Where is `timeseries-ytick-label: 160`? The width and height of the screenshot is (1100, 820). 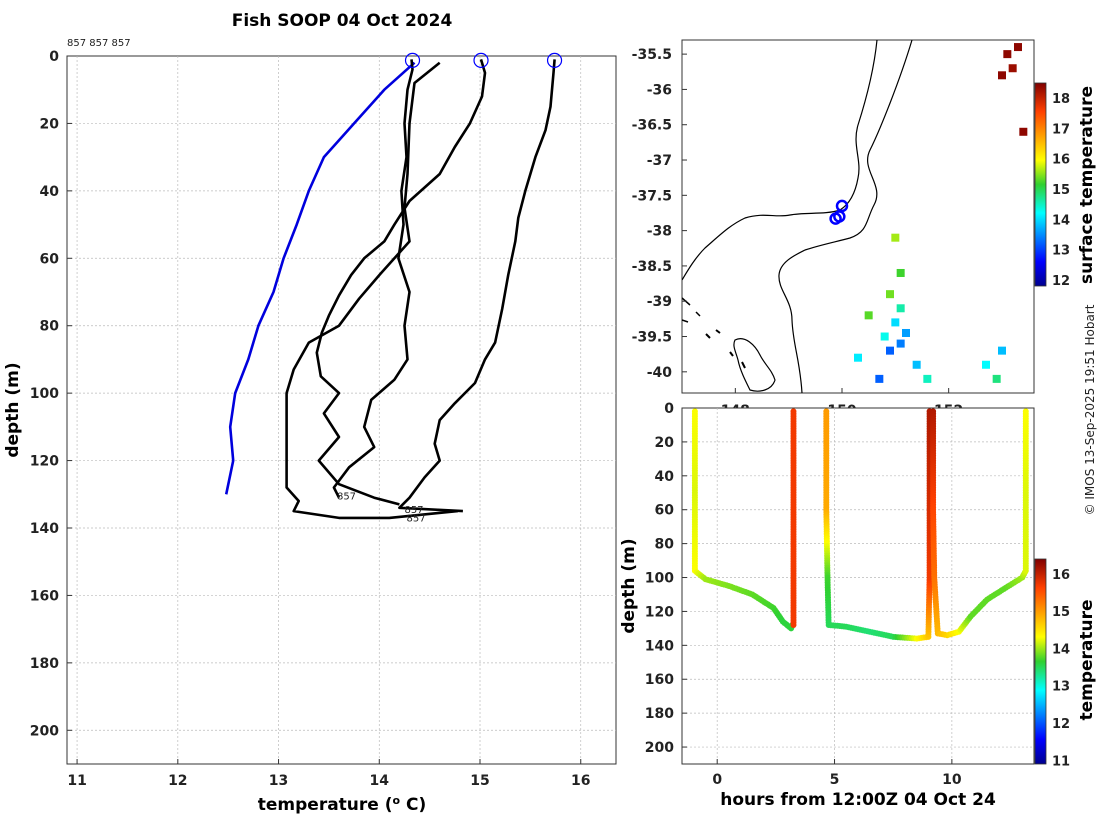
timeseries-ytick-label: 160 is located at coordinates (659, 680).